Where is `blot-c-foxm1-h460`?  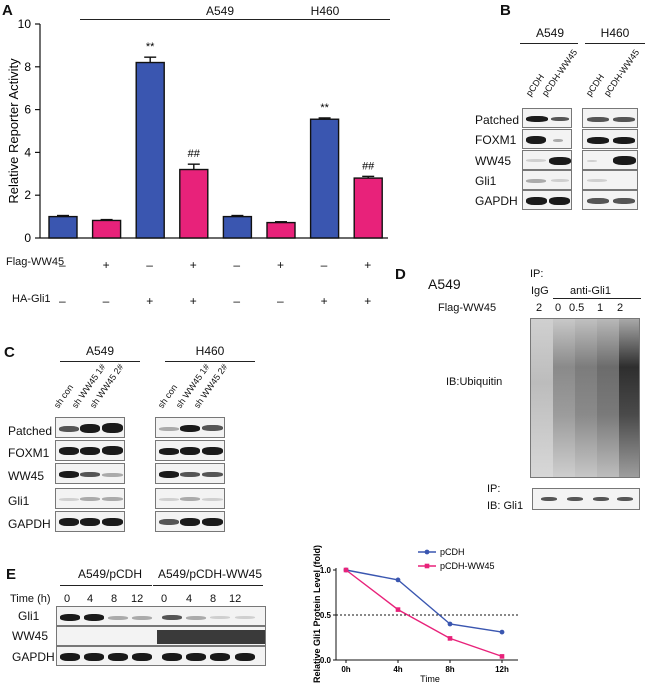 blot-c-foxm1-h460 is located at coordinates (190, 450).